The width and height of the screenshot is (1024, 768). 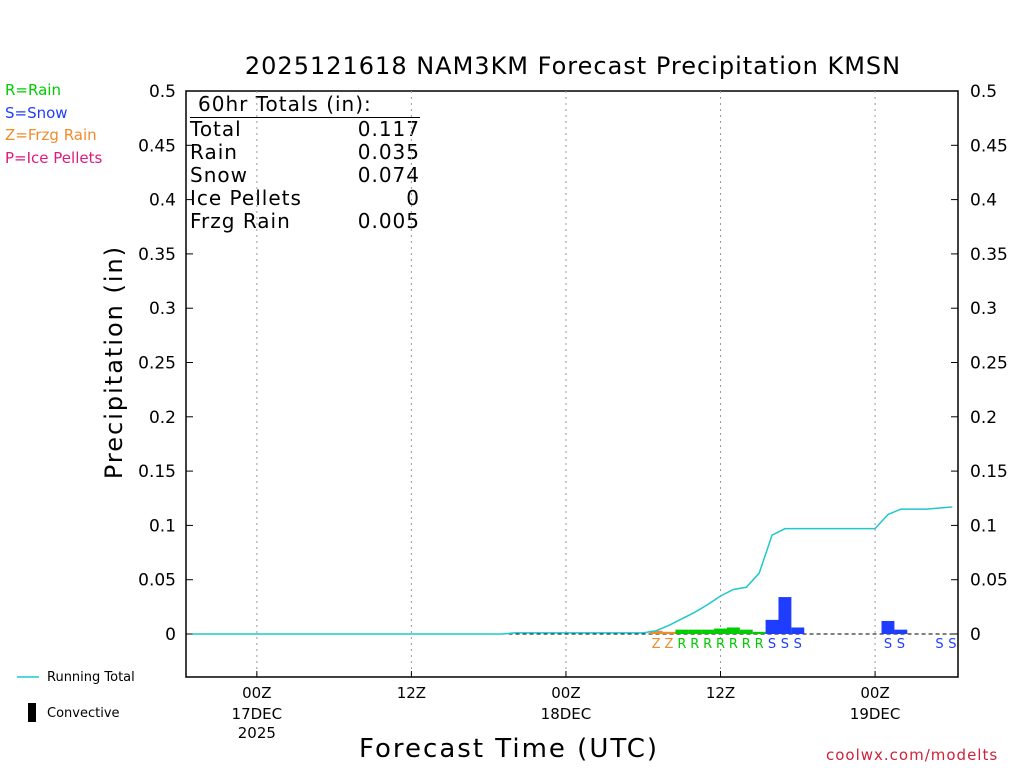 I want to click on y-tick-label-right: 0.45, so click(x=989, y=146).